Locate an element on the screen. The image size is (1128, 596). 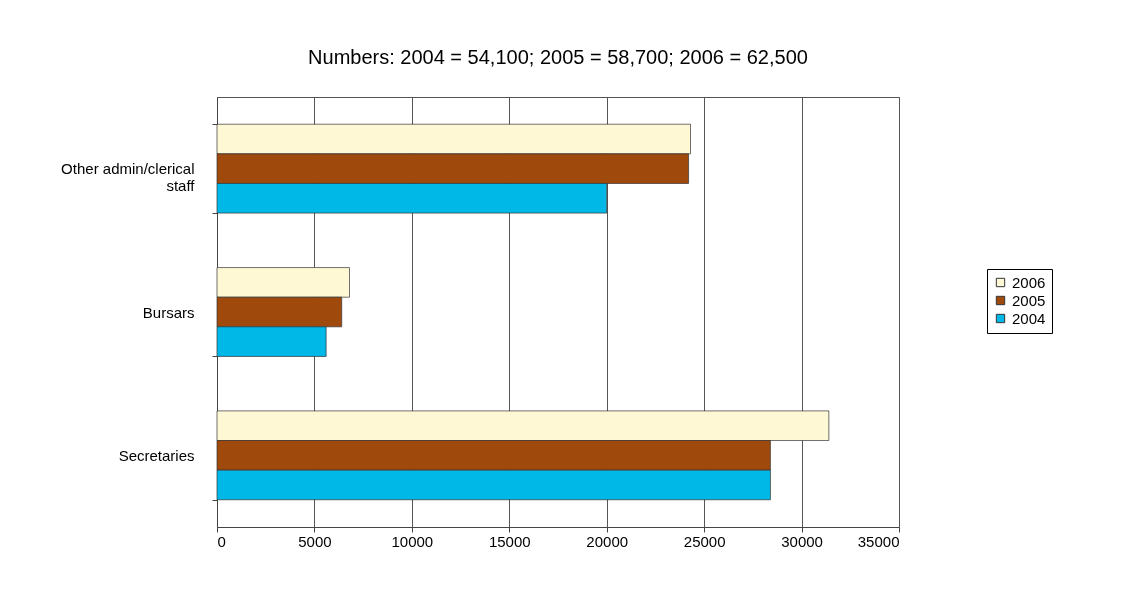
y-tick-label: Secretaries is located at coordinates (156, 455).